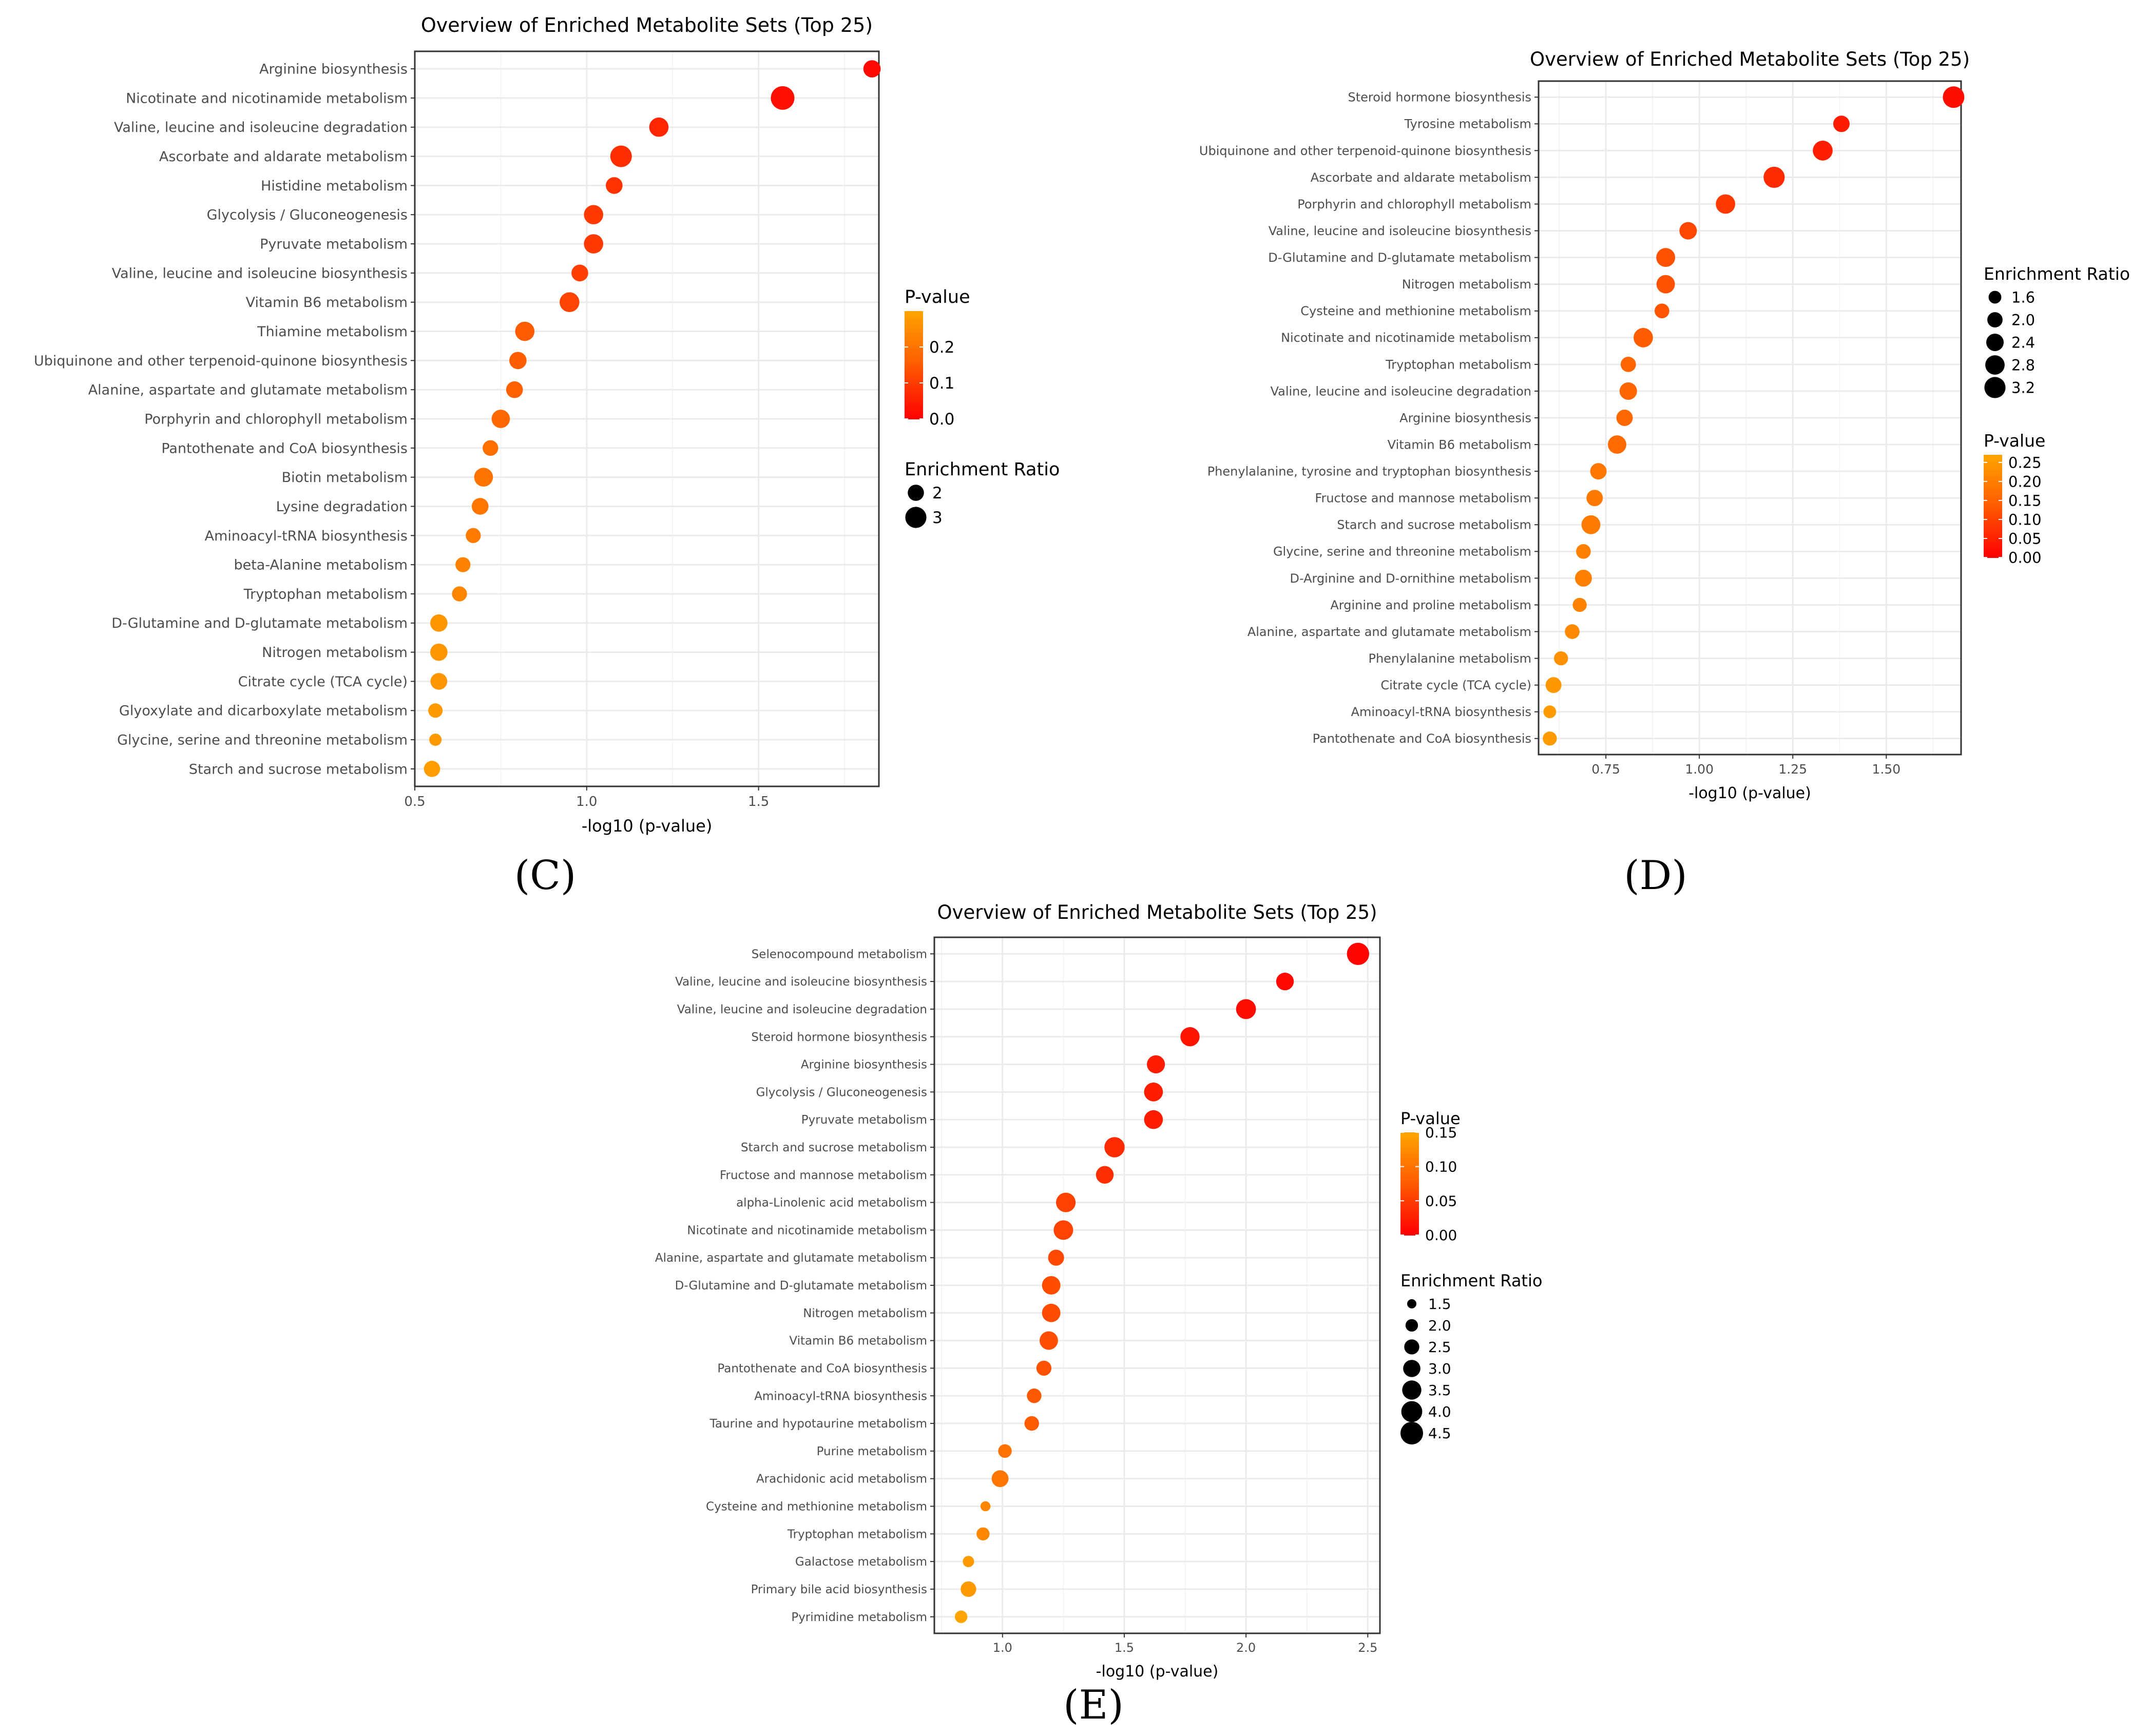 This screenshot has width=2131, height=1736. I want to click on colorbar-label: 0.05, so click(2025, 538).